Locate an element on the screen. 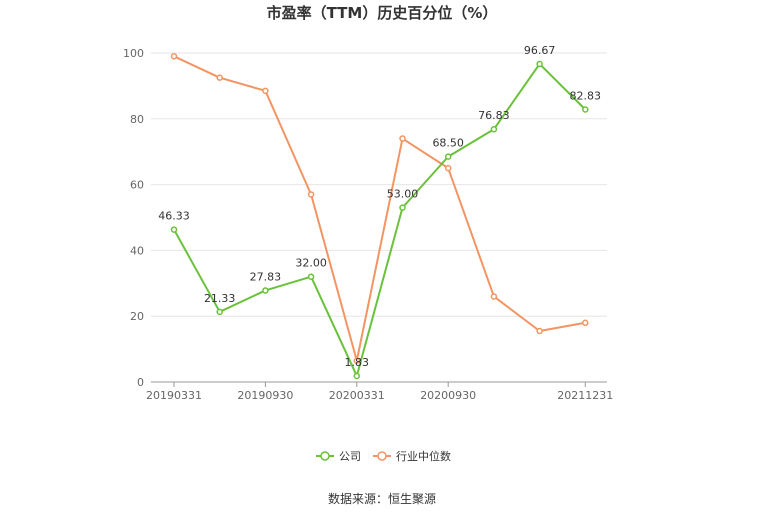  data-label: 21.33 is located at coordinates (220, 298).